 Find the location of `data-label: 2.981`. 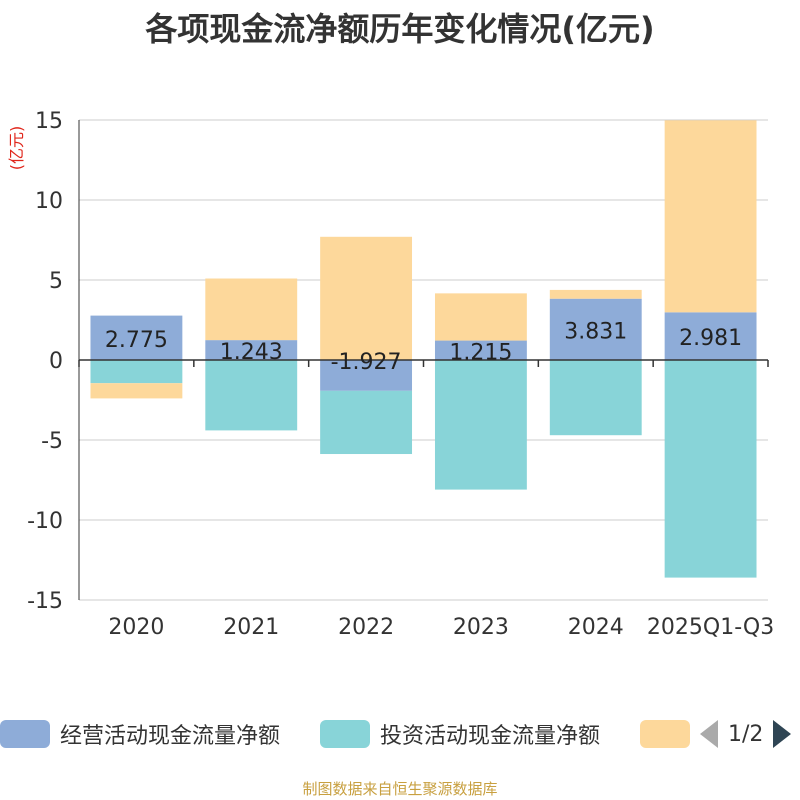

data-label: 2.981 is located at coordinates (710, 338).